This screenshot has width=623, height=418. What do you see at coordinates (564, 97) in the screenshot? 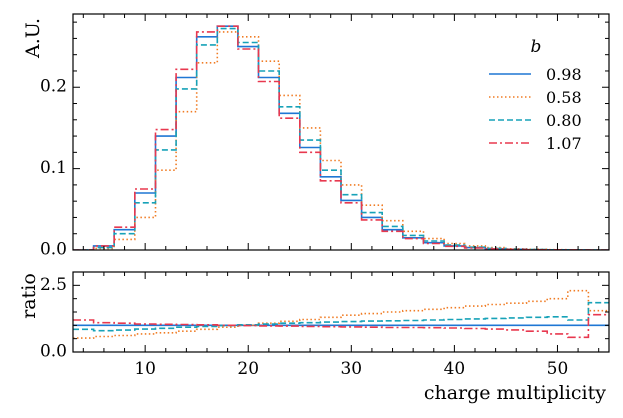
I see `legend-label-0-58: 0.58` at bounding box center [564, 97].